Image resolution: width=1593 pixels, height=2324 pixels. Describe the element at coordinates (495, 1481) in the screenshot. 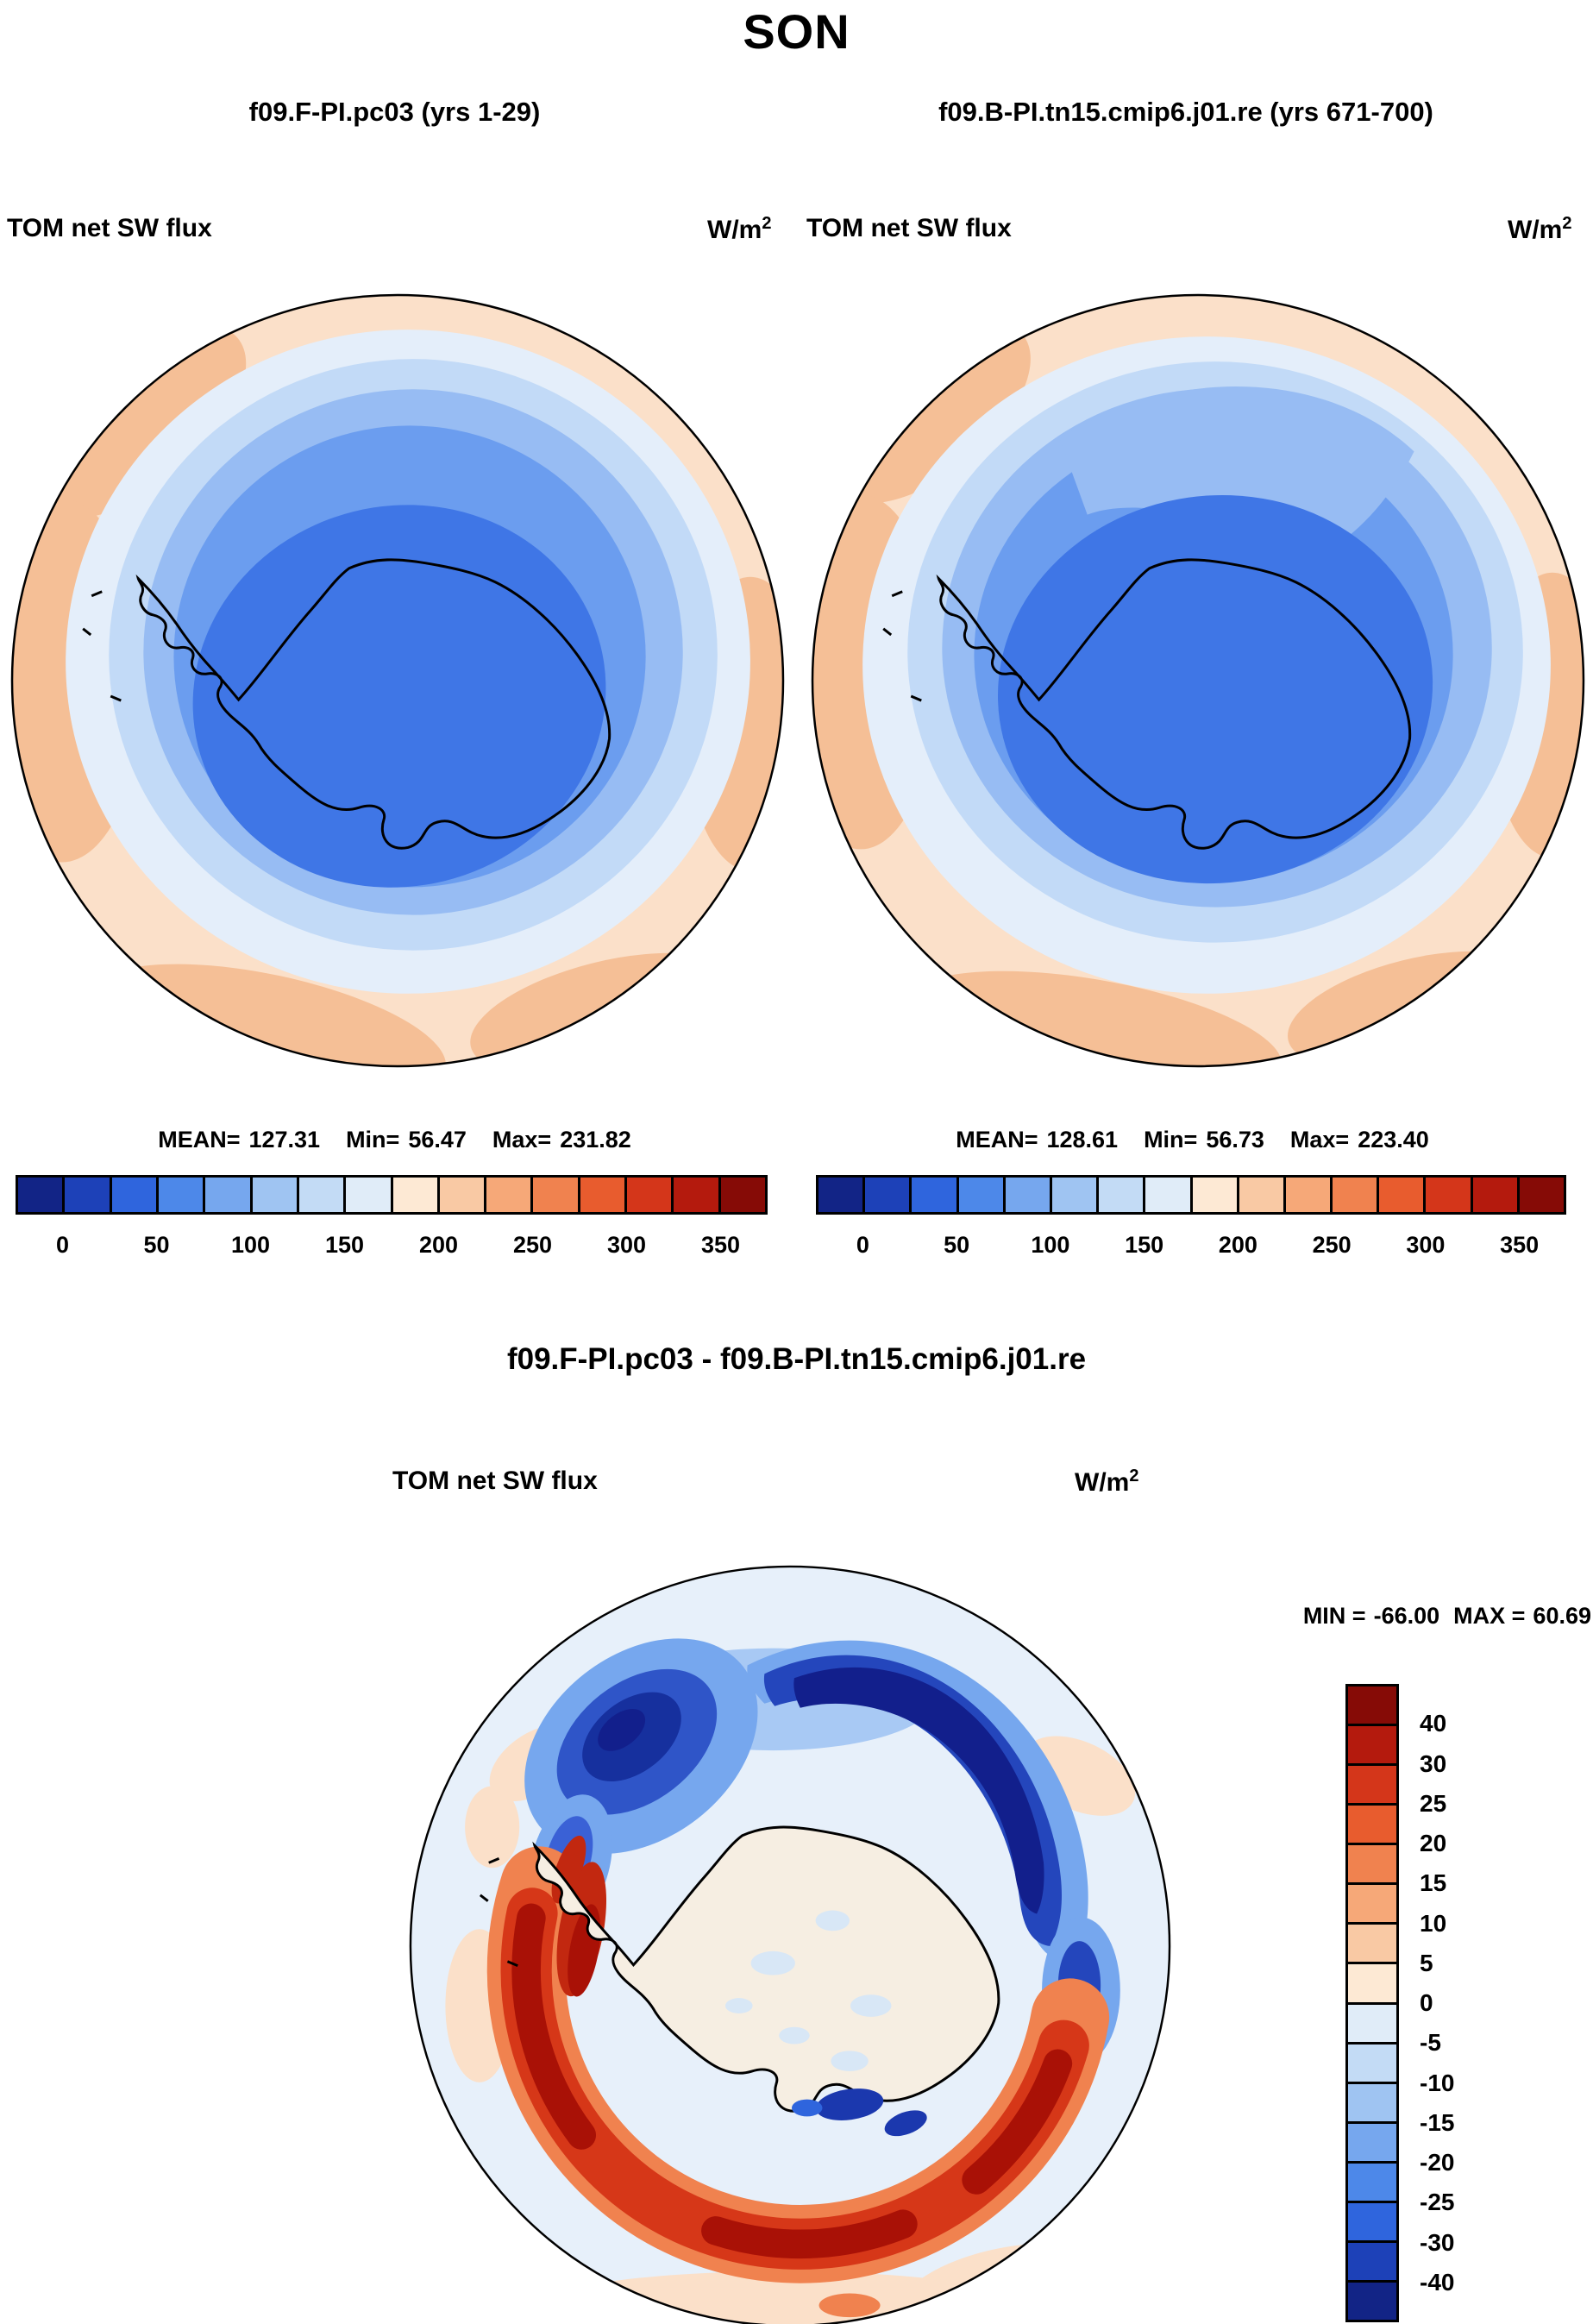

I see `diff-field-label: TOM net SW flux` at that location.